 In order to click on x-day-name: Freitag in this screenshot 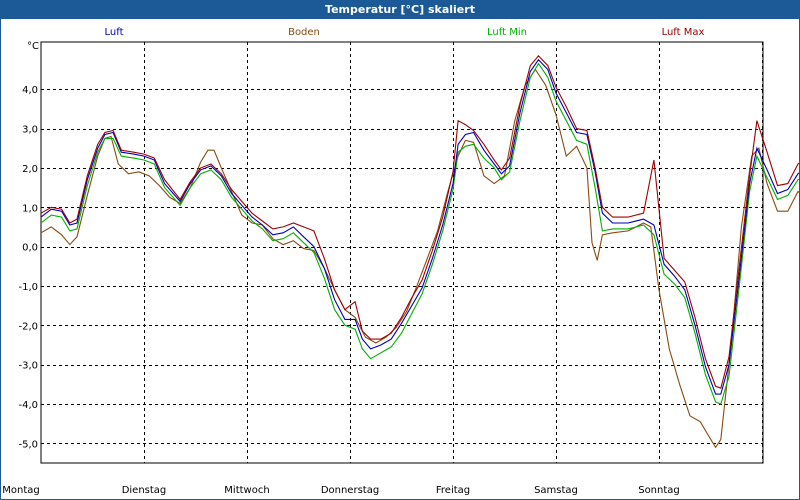, I will do `click(453, 490)`.